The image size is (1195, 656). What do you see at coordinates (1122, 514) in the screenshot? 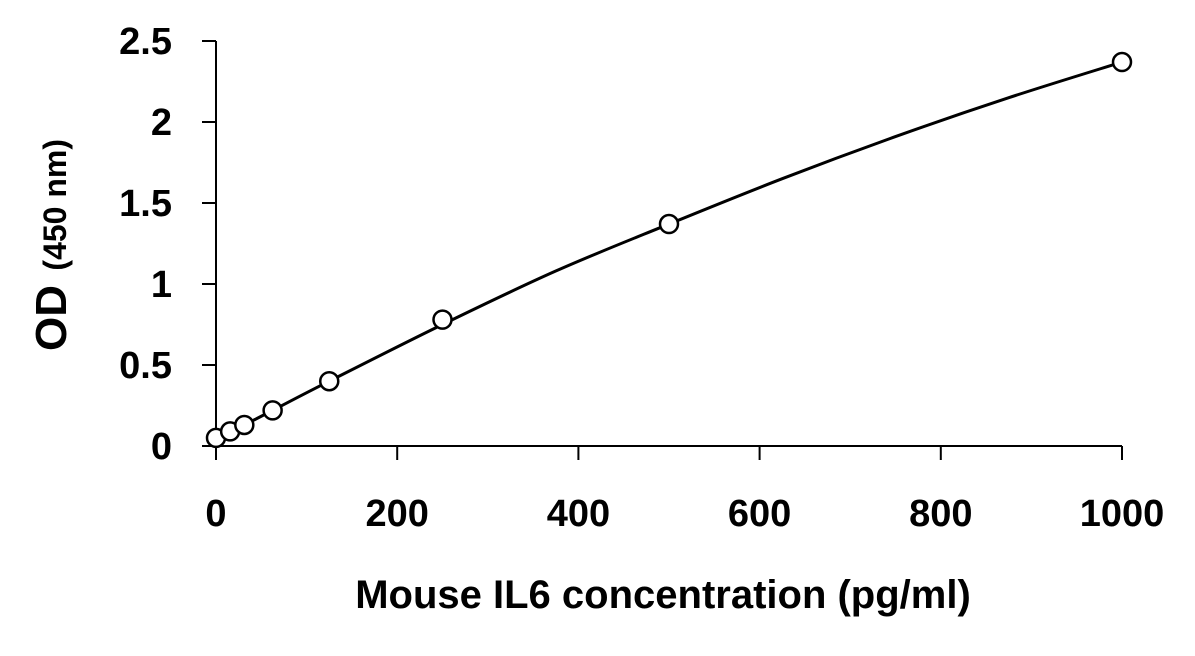
I see `x-tick-label: 1000` at bounding box center [1122, 514].